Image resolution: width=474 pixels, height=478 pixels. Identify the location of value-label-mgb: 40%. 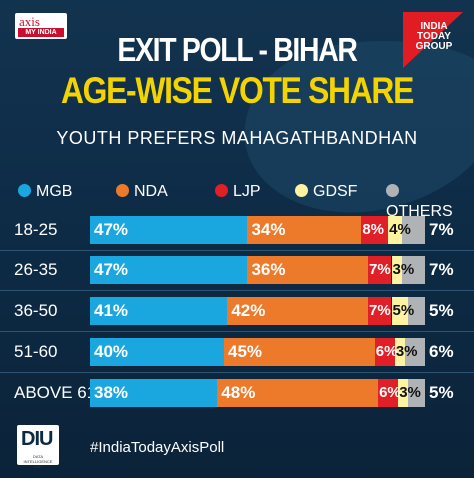
(111, 351).